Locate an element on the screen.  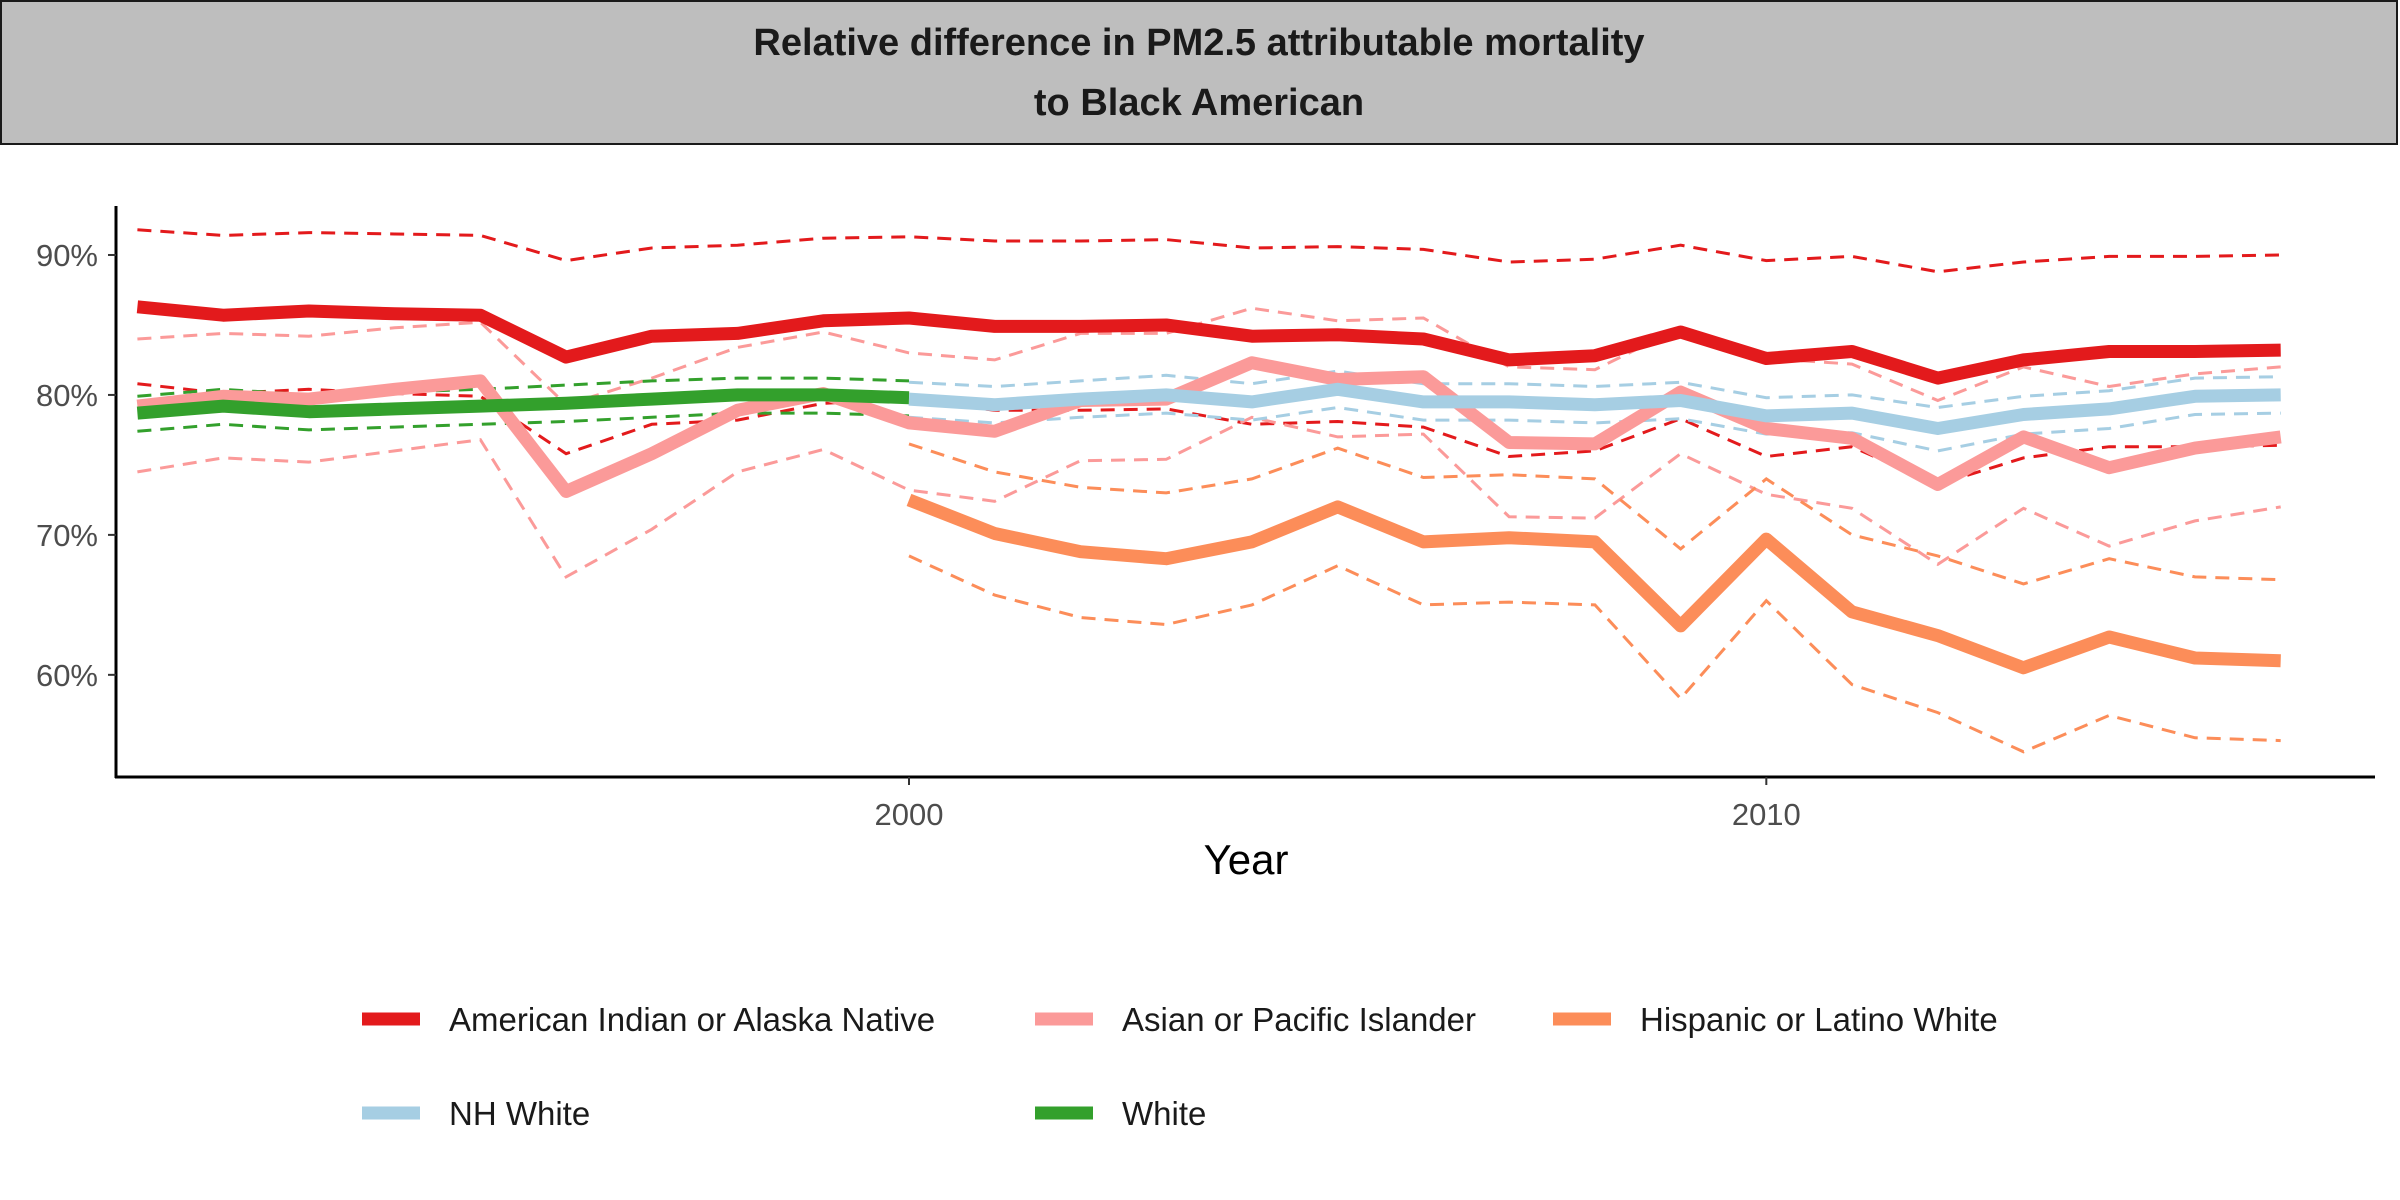
x-axis-title: Year is located at coordinates (1246, 859).